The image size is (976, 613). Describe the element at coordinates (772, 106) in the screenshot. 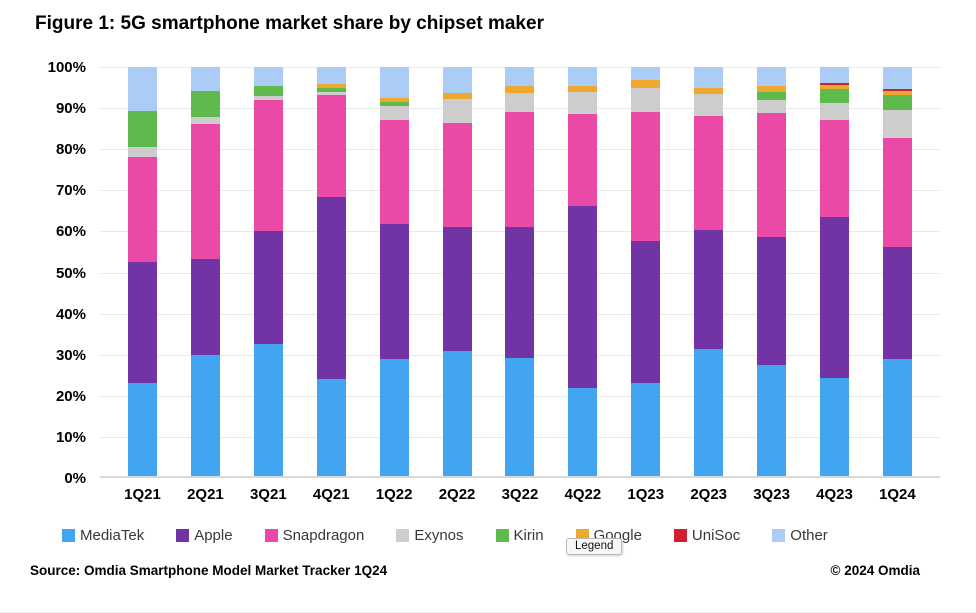

I see `bar-segment-exynos-3q23` at that location.